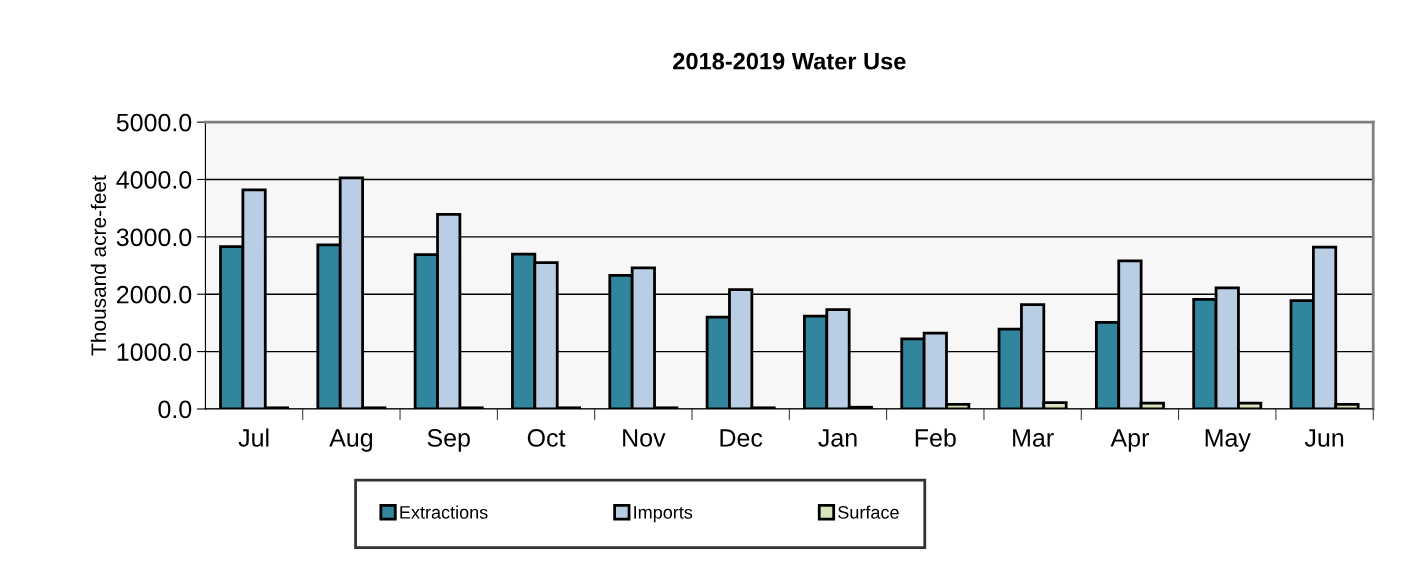 The width and height of the screenshot is (1407, 568). I want to click on y-tick-label: 2000.0, so click(154, 294).